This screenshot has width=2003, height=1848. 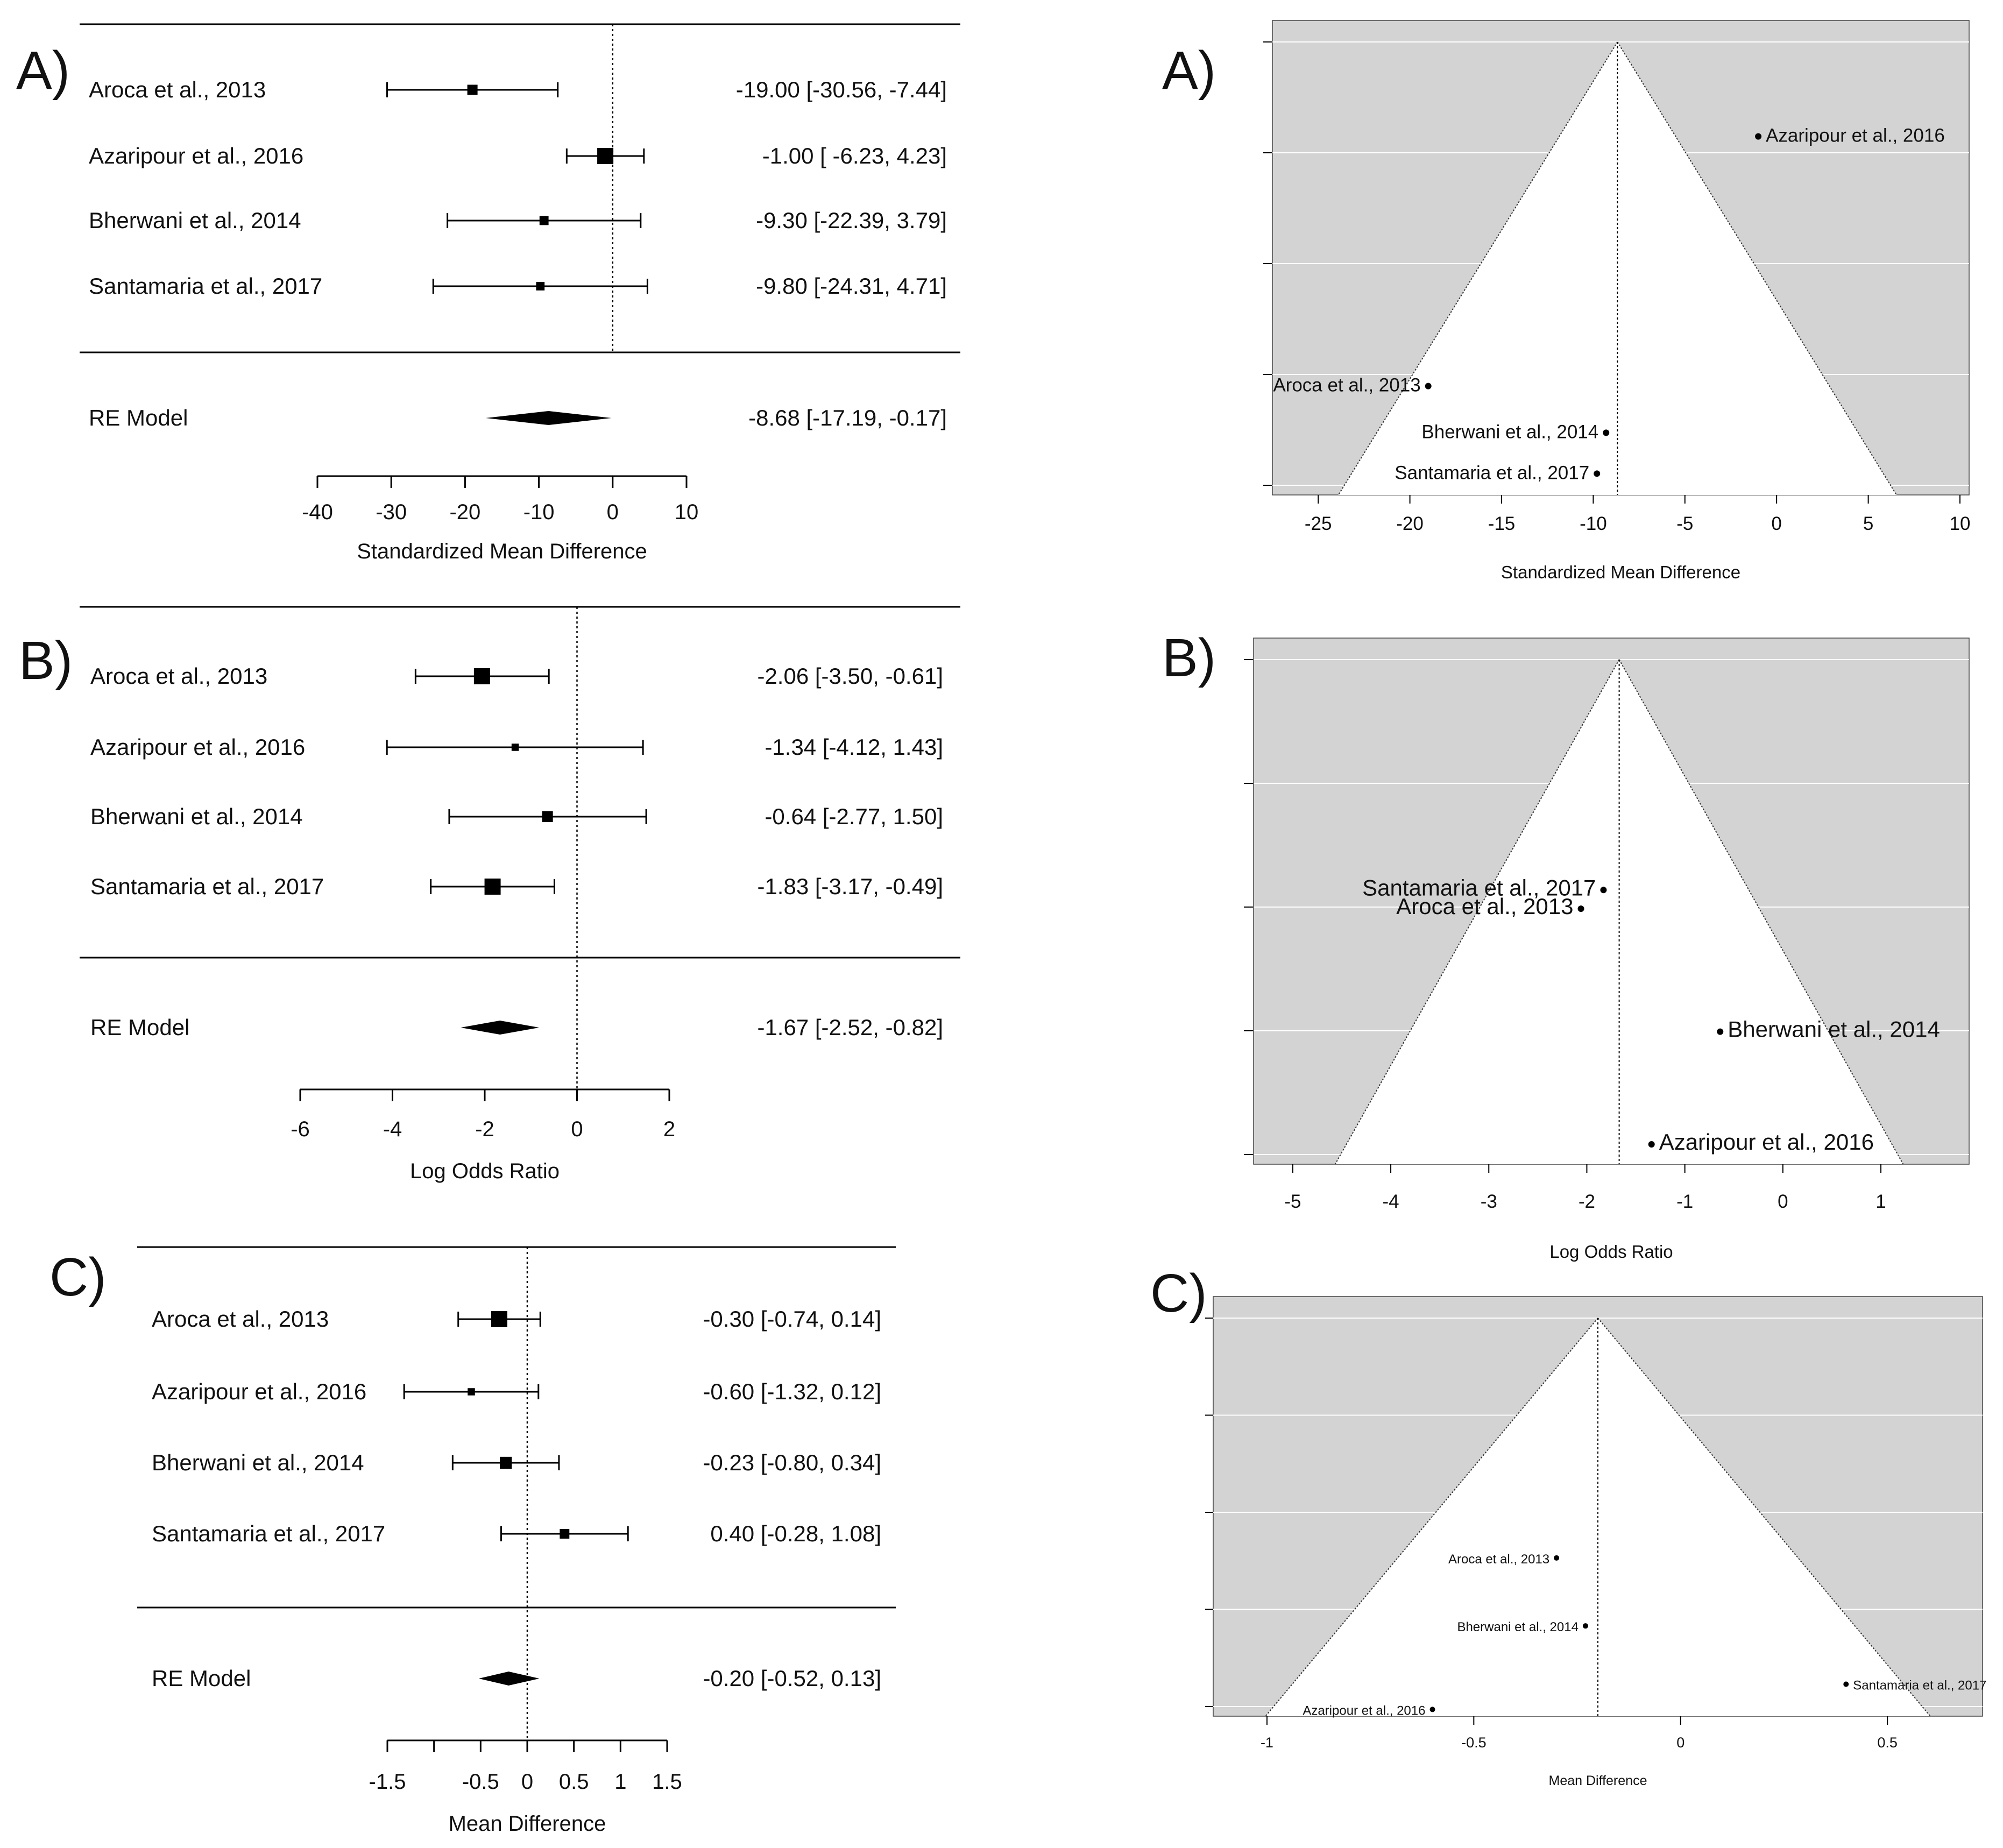 What do you see at coordinates (795, 1533) in the screenshot?
I see `study-estimate-text: 0.40 [-0.28, 1.08]` at bounding box center [795, 1533].